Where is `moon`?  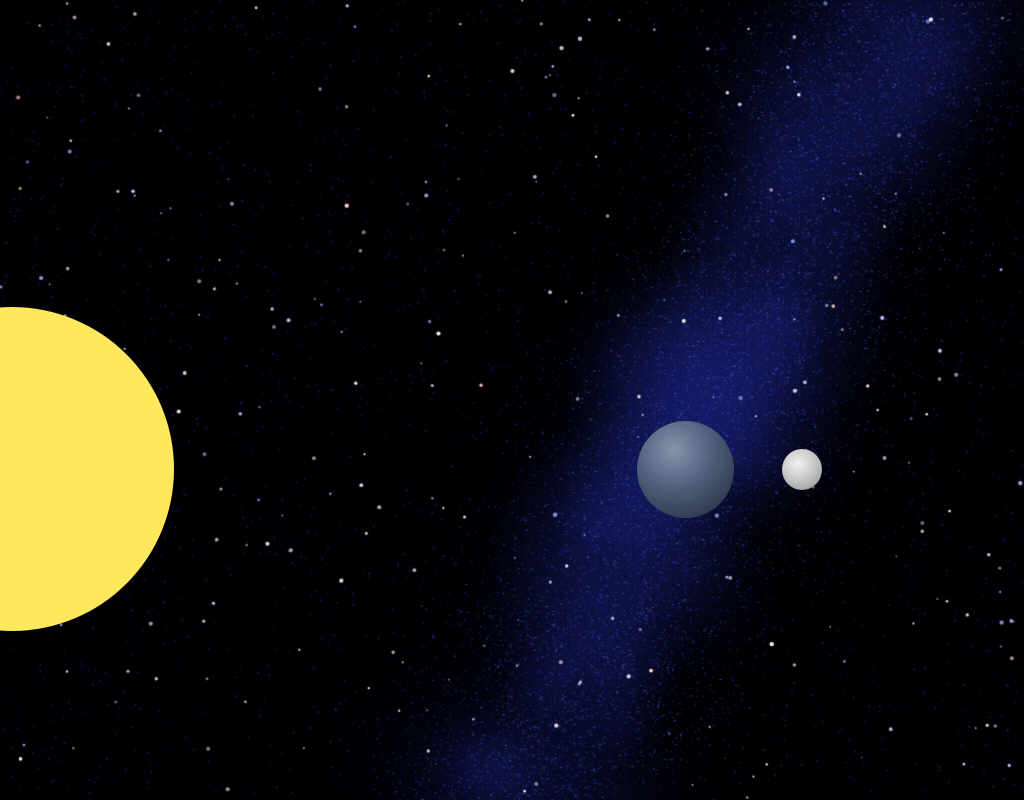
moon is located at coordinates (802, 469).